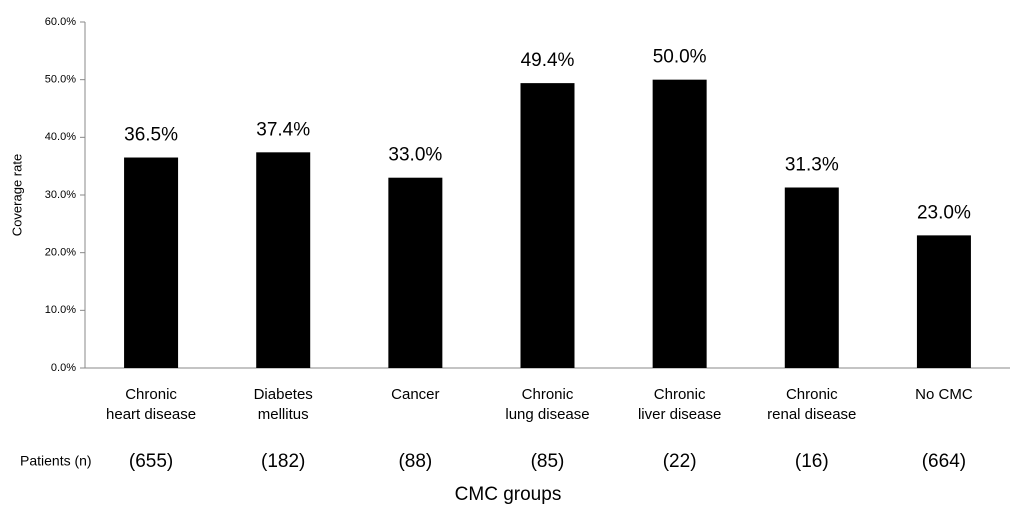  I want to click on value-label: 37.4%, so click(283, 129).